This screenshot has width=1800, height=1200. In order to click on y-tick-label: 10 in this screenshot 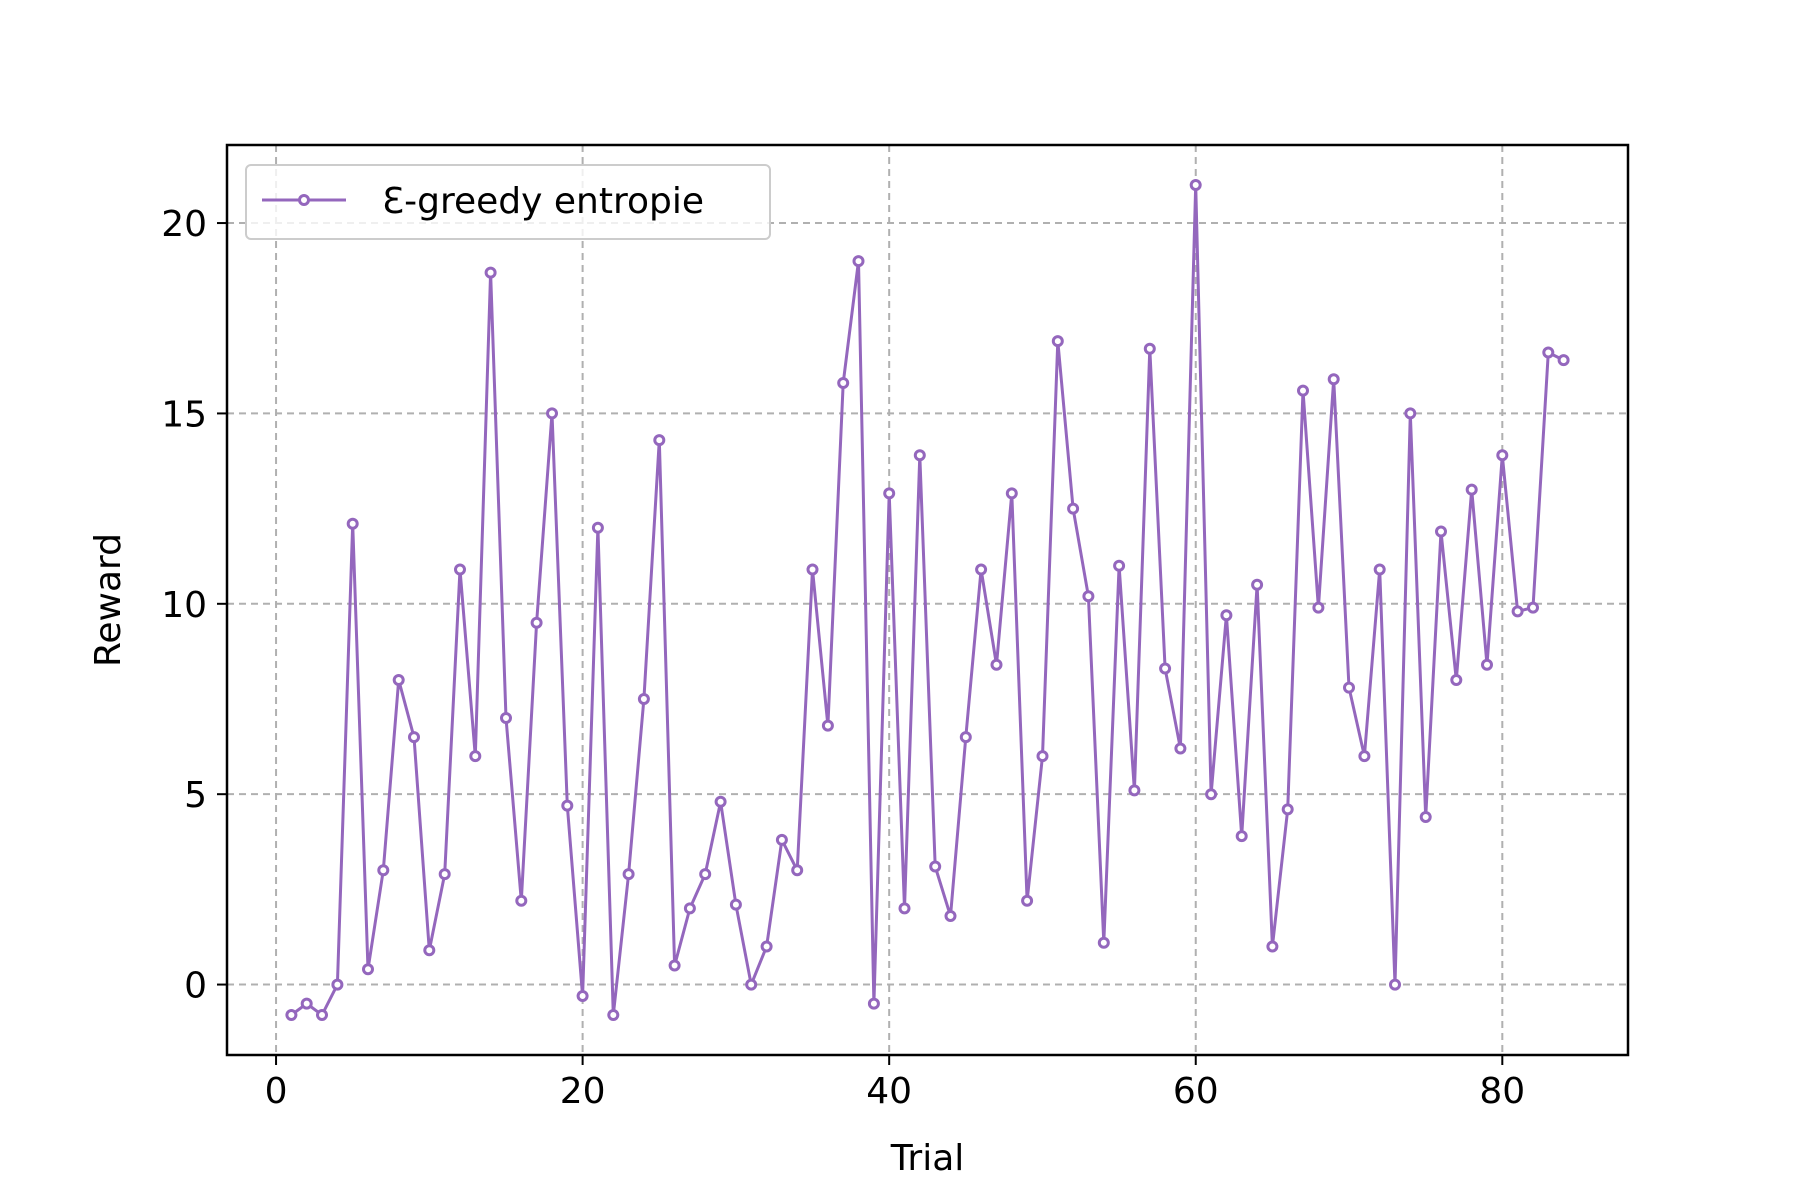, I will do `click(184, 605)`.